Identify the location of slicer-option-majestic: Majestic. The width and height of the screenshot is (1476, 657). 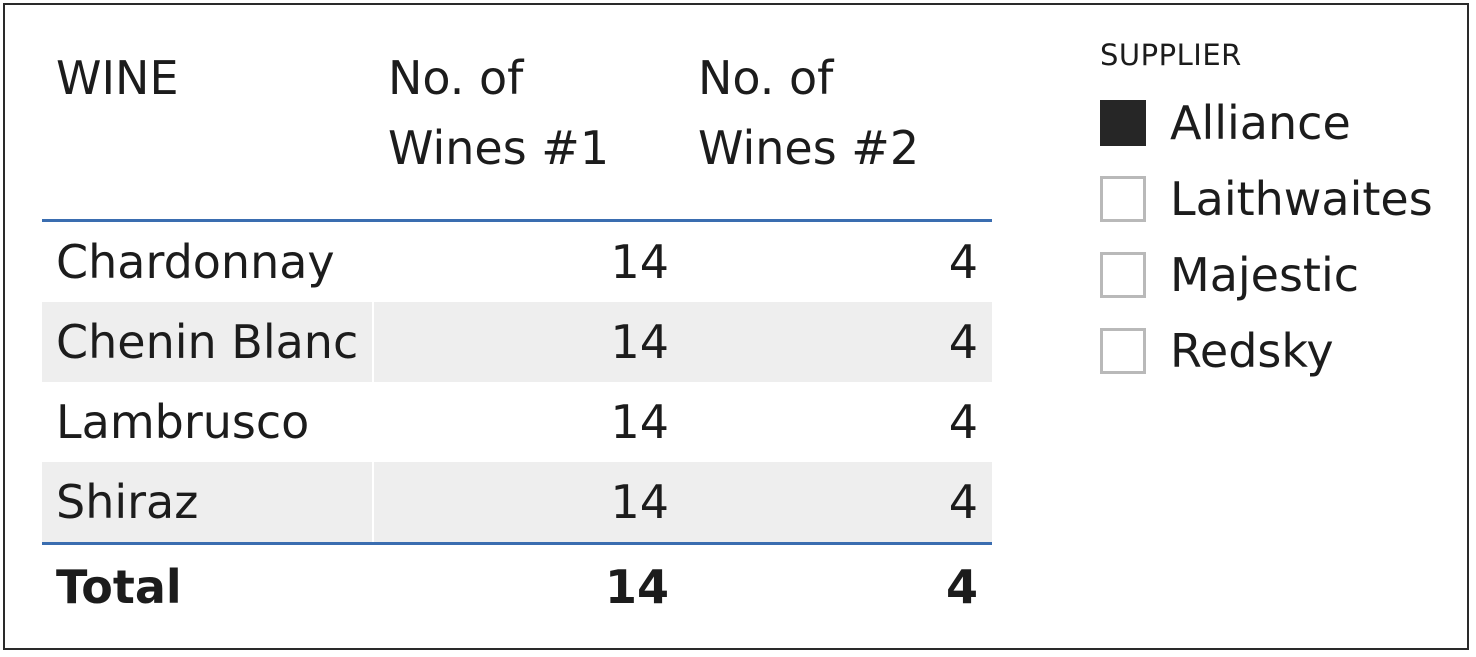
(1277, 275).